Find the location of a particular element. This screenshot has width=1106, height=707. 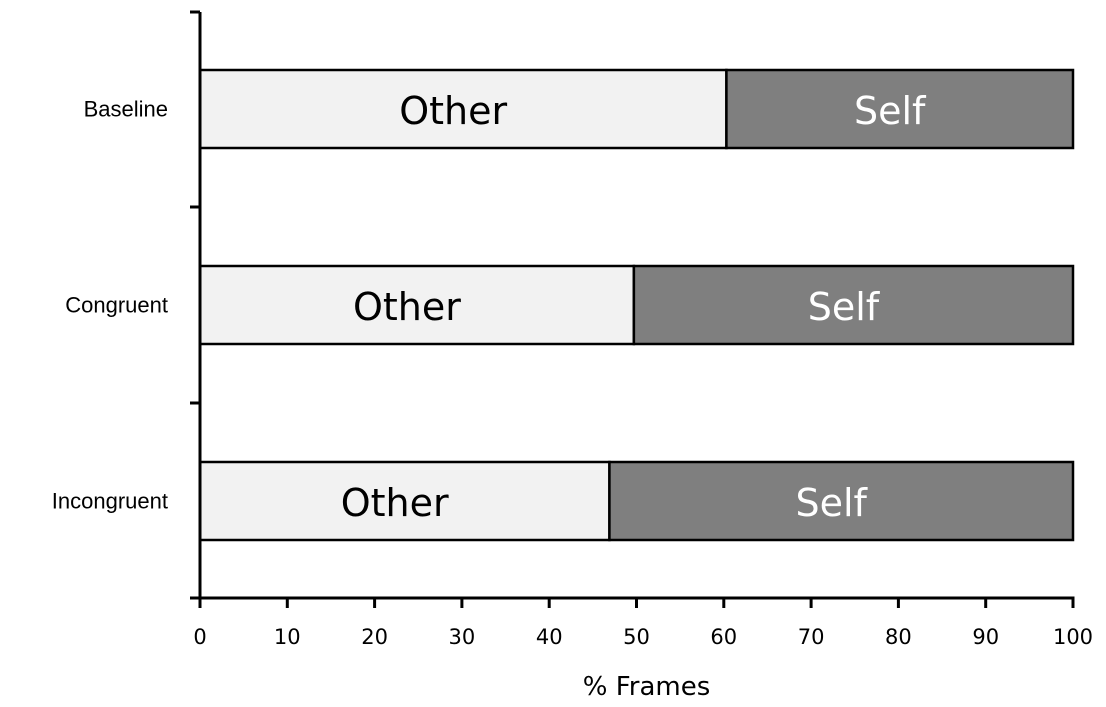

x-tick-labels: 0 10 20 30 40 50 60 70 80 90 100 is located at coordinates (643, 637).